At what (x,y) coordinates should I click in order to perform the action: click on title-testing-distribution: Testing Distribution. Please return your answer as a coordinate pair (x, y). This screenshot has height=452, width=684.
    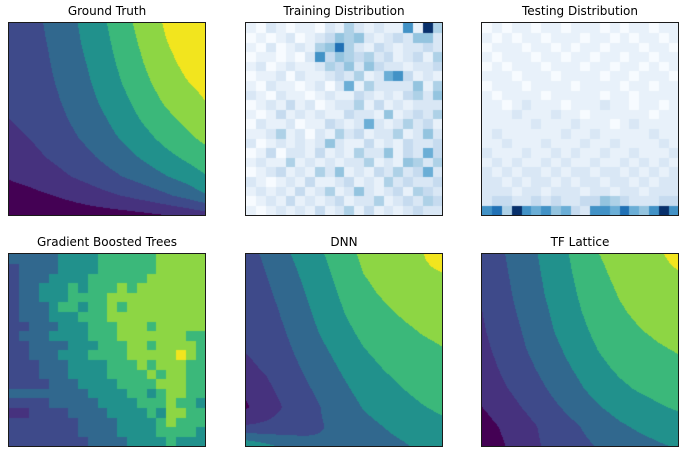
    Looking at the image, I should click on (579, 11).